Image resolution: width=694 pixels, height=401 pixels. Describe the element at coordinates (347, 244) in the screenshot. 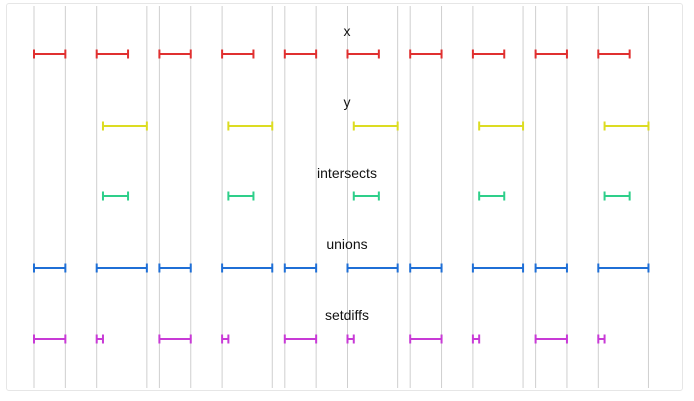

I see `row-label-unions: unions` at that location.